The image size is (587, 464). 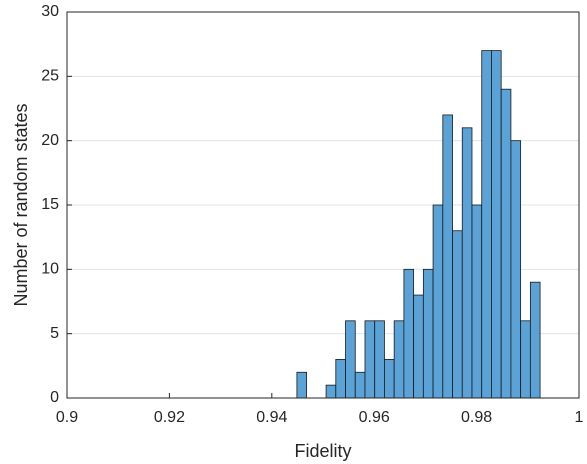 I want to click on y-tick-label: 30, so click(x=50, y=11).